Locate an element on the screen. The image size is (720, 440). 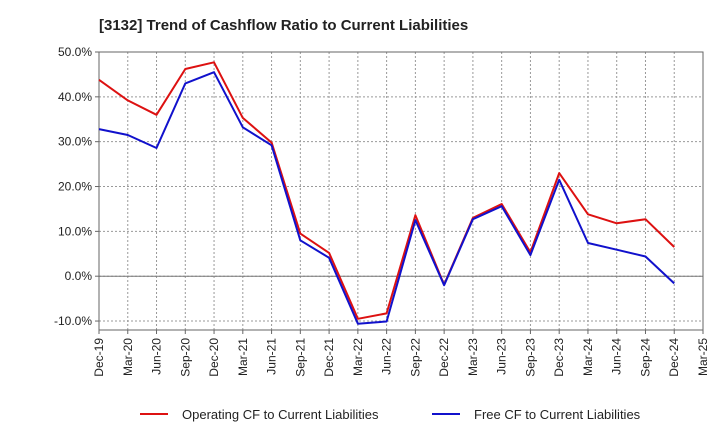
y-tick-label: 50.0% is located at coordinates (75, 52).